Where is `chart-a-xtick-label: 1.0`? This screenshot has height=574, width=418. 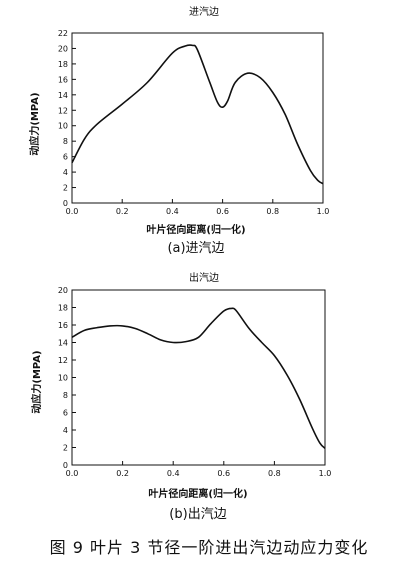 chart-a-xtick-label: 1.0 is located at coordinates (323, 211).